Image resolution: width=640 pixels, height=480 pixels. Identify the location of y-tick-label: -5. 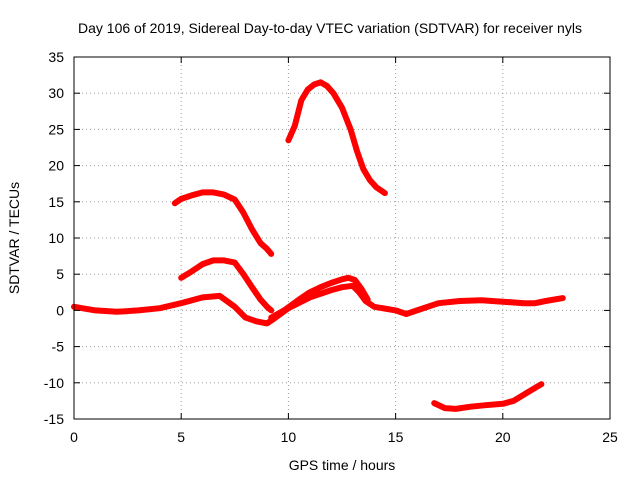
(58, 347).